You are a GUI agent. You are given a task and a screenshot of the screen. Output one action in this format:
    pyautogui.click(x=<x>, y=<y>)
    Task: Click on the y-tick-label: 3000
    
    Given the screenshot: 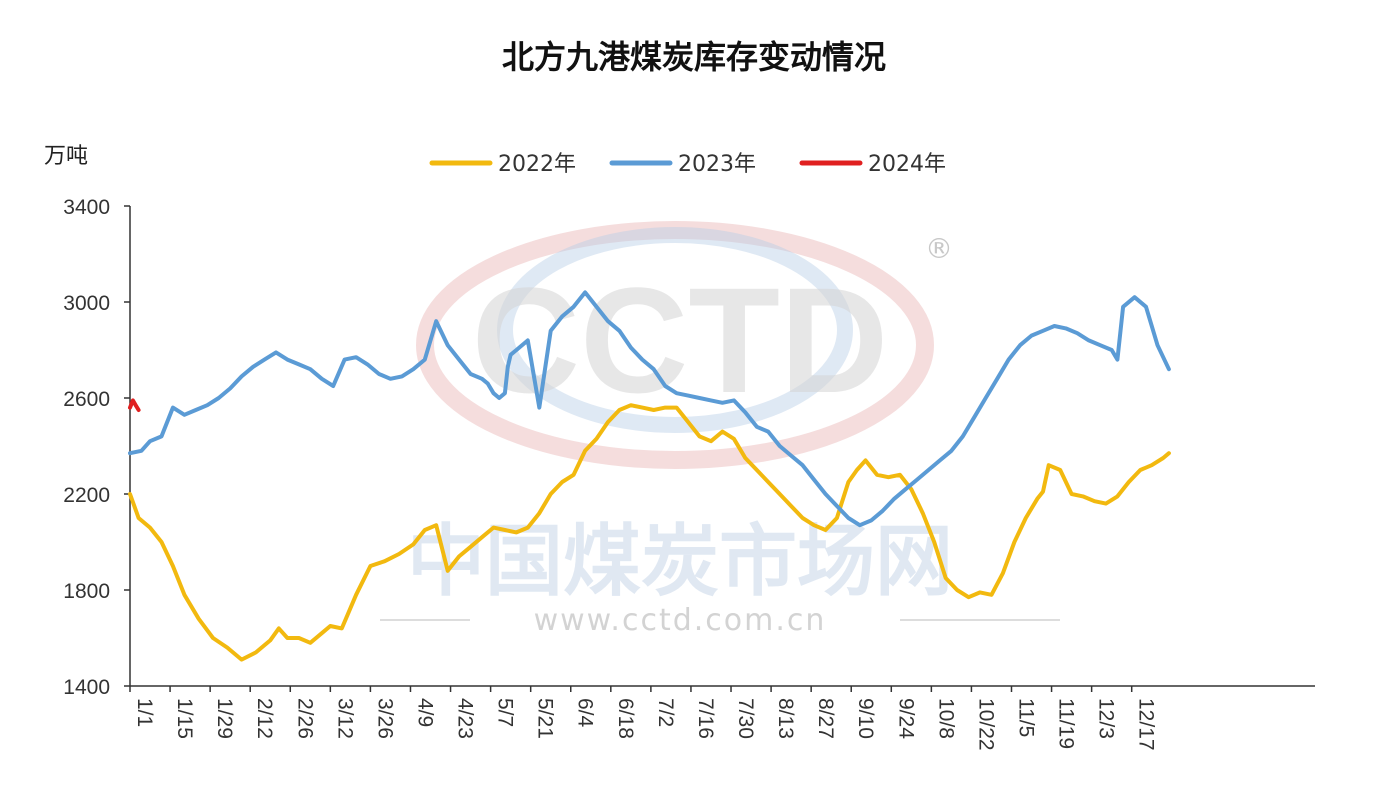 What is the action you would take?
    pyautogui.click(x=86, y=303)
    